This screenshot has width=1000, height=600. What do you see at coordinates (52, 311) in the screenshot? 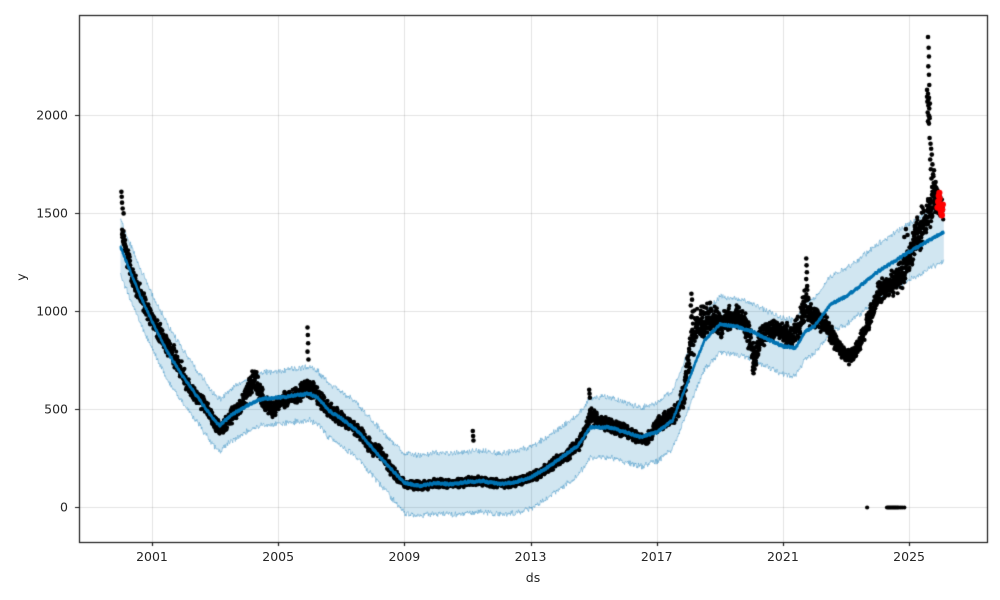
I see `y-tick-label: 1000` at bounding box center [52, 311].